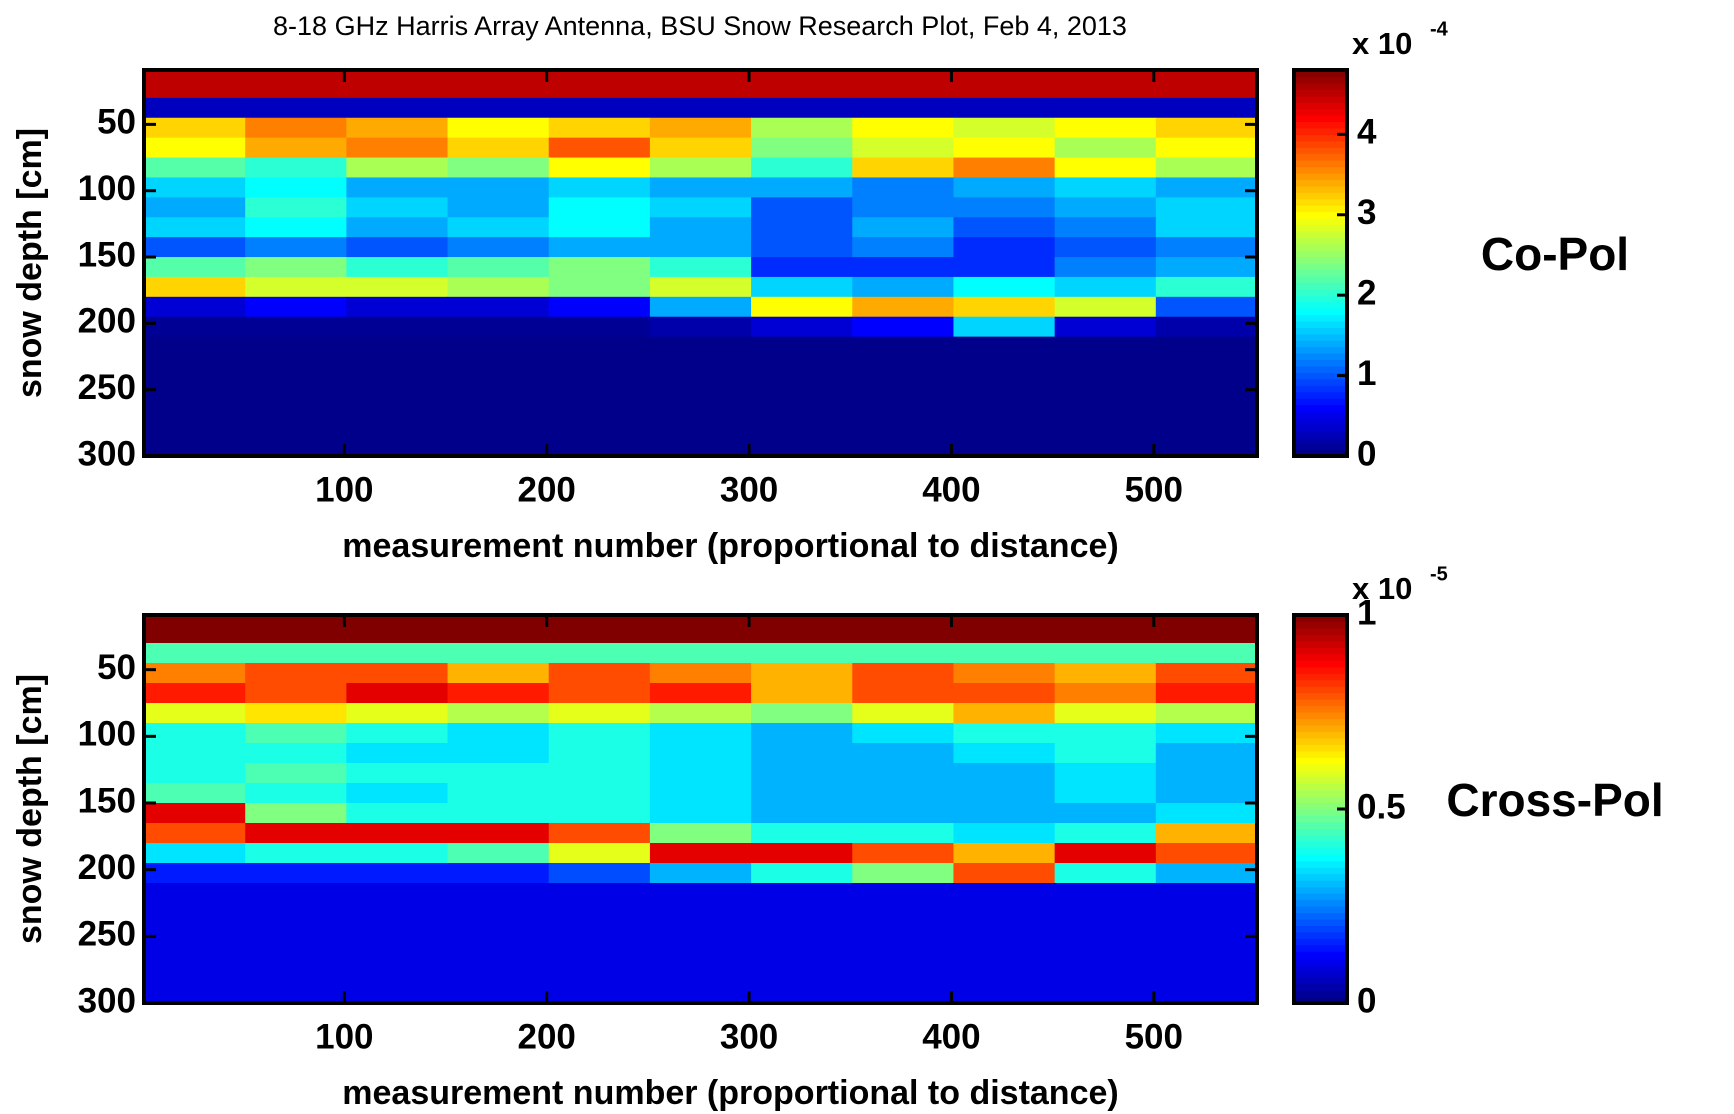  Describe the element at coordinates (951, 1036) in the screenshot. I see `x-tick-label: 400` at that location.